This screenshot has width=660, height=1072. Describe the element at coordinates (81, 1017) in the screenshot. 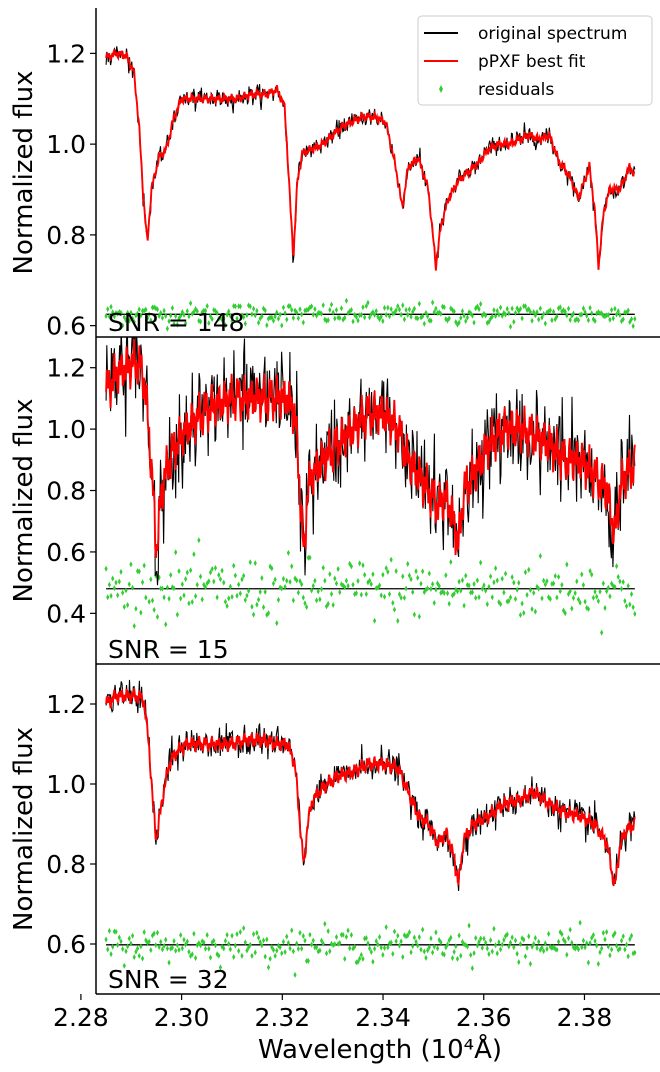

I see `x-tick-label: 2.28` at that location.